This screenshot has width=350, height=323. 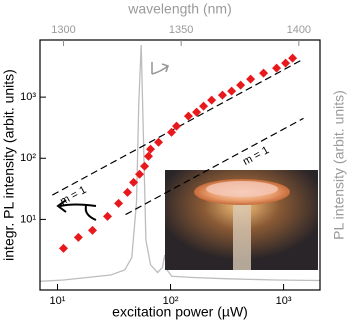 I want to click on y-tick-label: 10², so click(x=28, y=158).